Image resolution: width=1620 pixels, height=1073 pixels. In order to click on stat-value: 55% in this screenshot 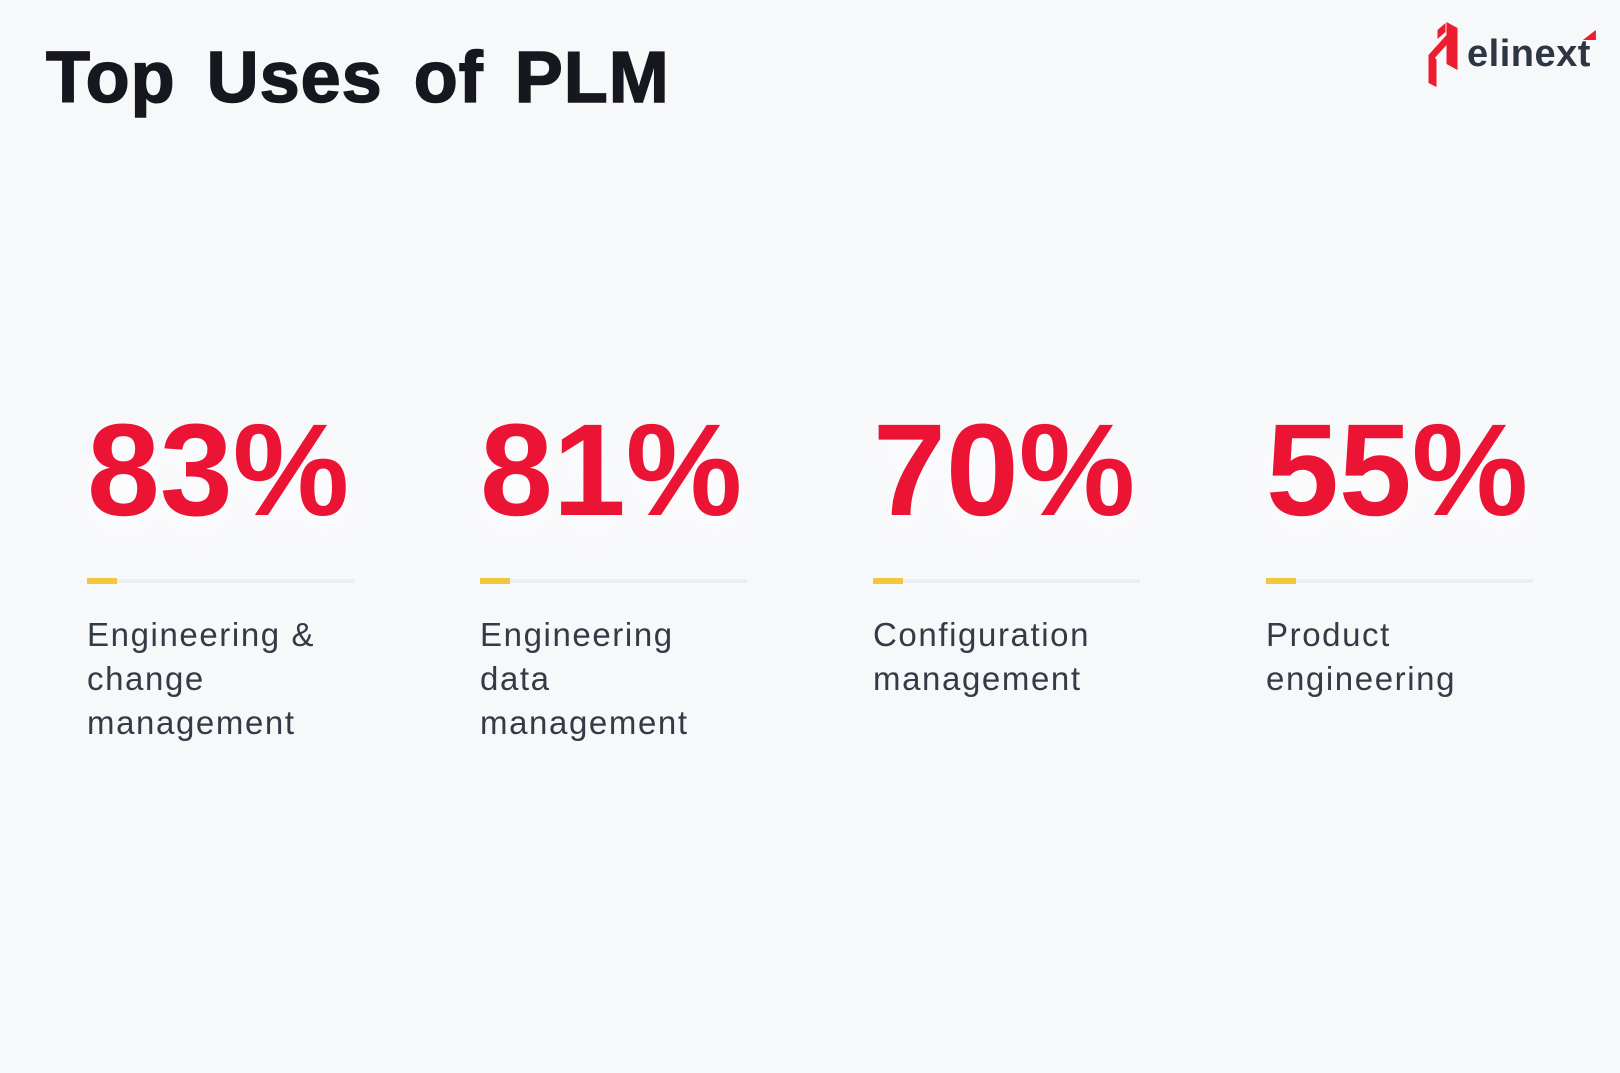, I will do `click(1397, 469)`.